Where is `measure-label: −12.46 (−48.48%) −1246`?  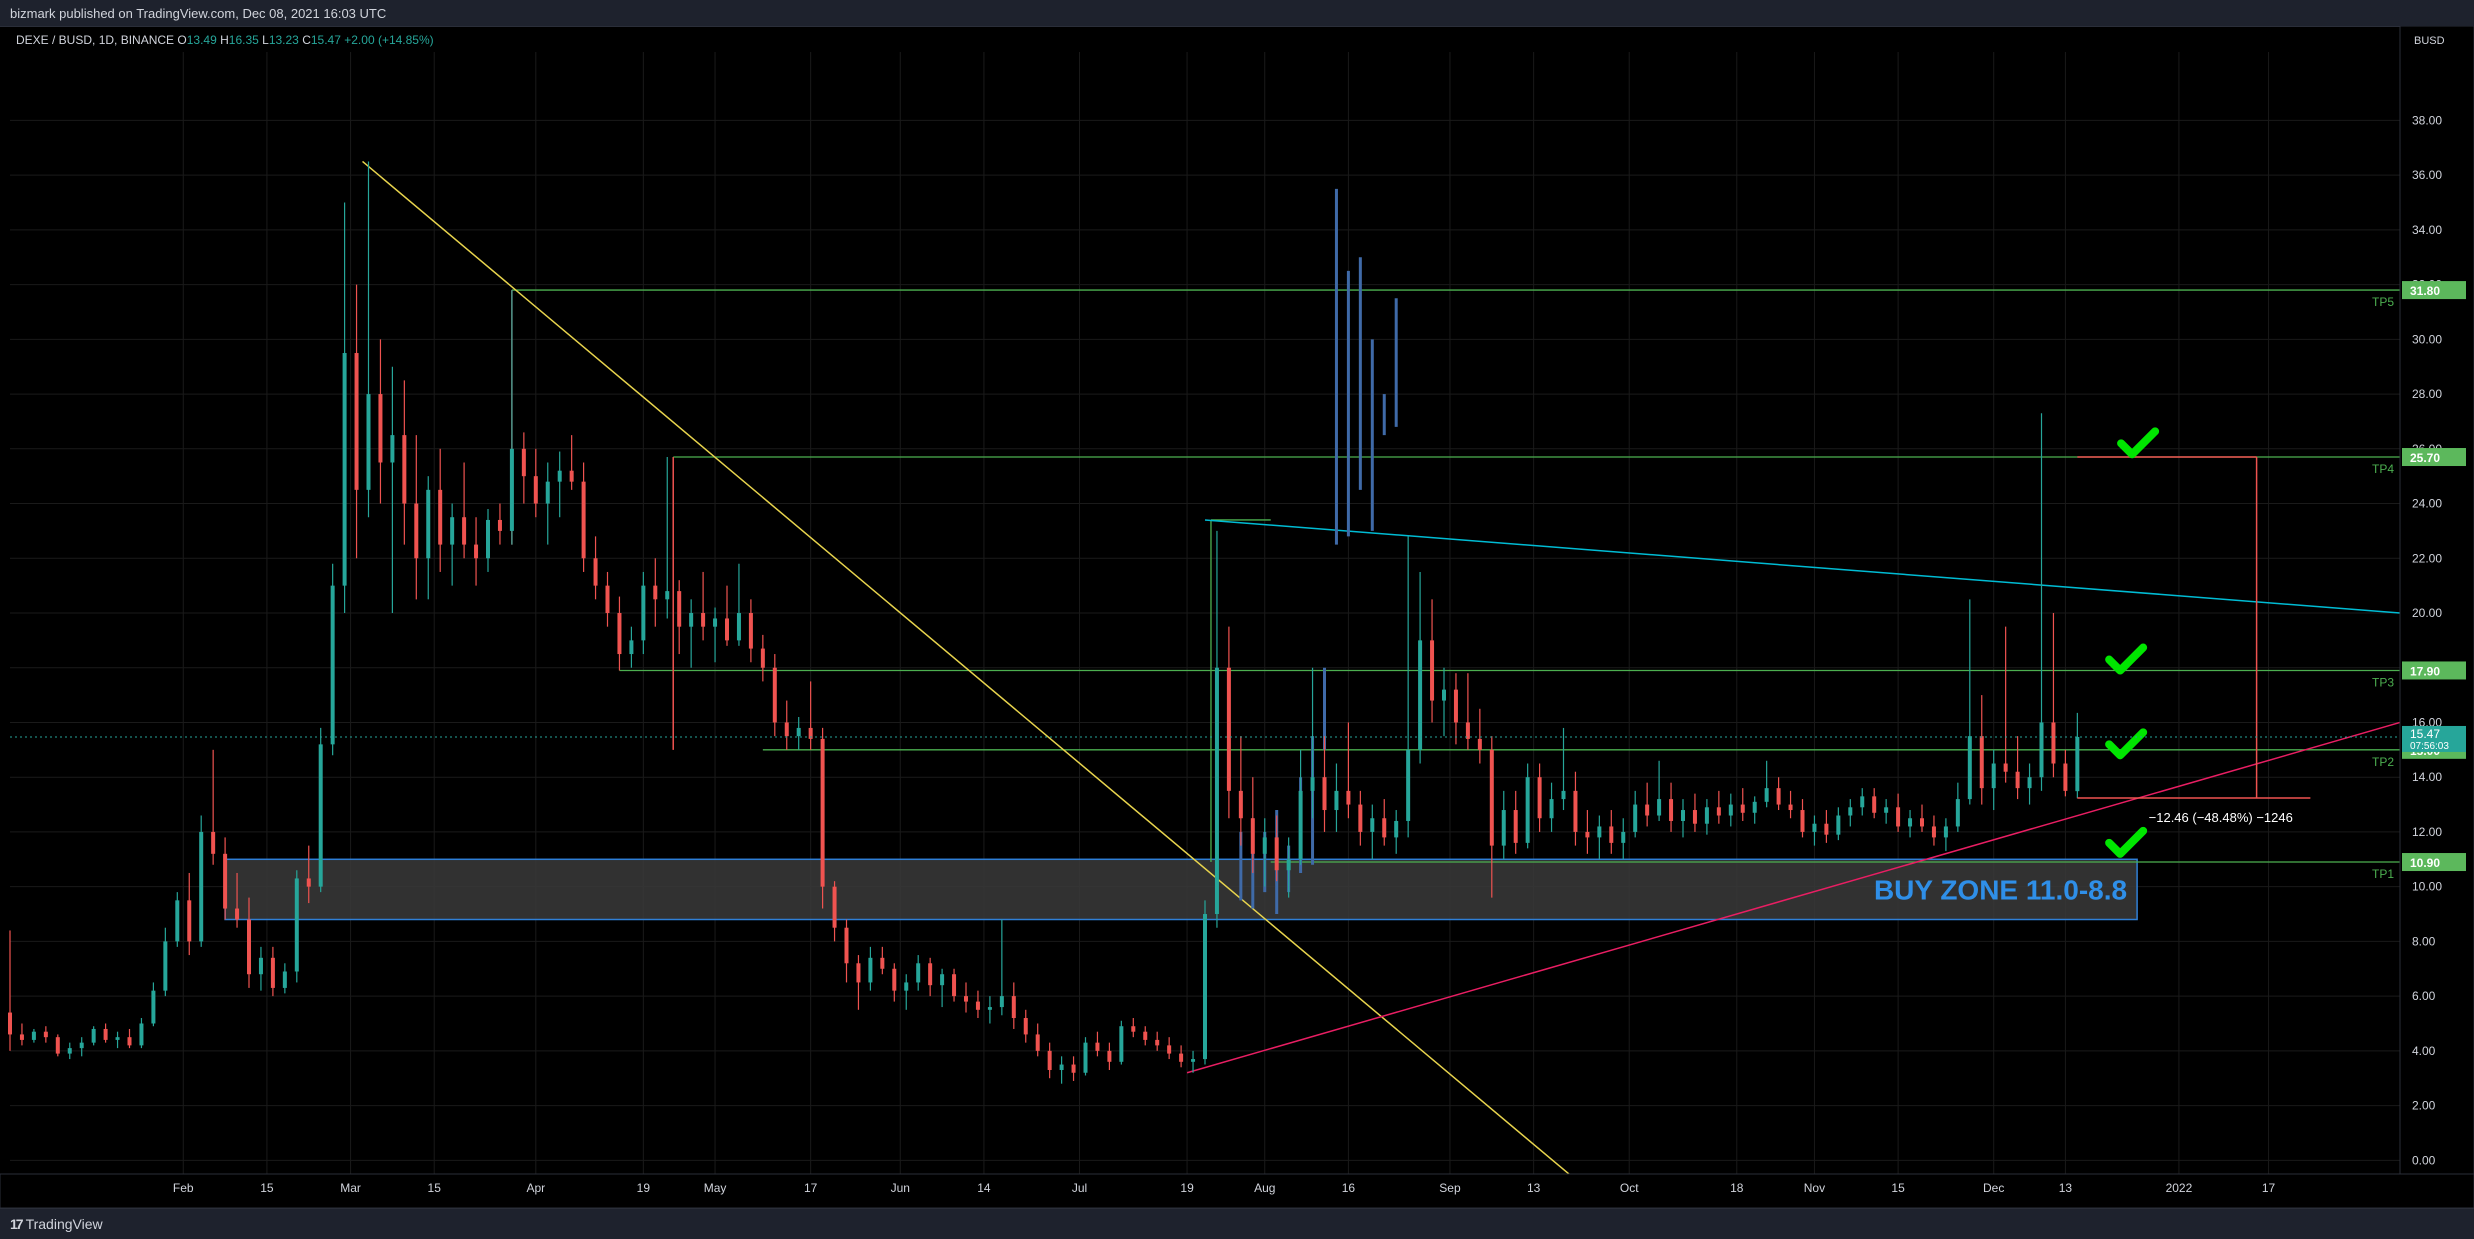 measure-label: −12.46 (−48.48%) −1246 is located at coordinates (2221, 817).